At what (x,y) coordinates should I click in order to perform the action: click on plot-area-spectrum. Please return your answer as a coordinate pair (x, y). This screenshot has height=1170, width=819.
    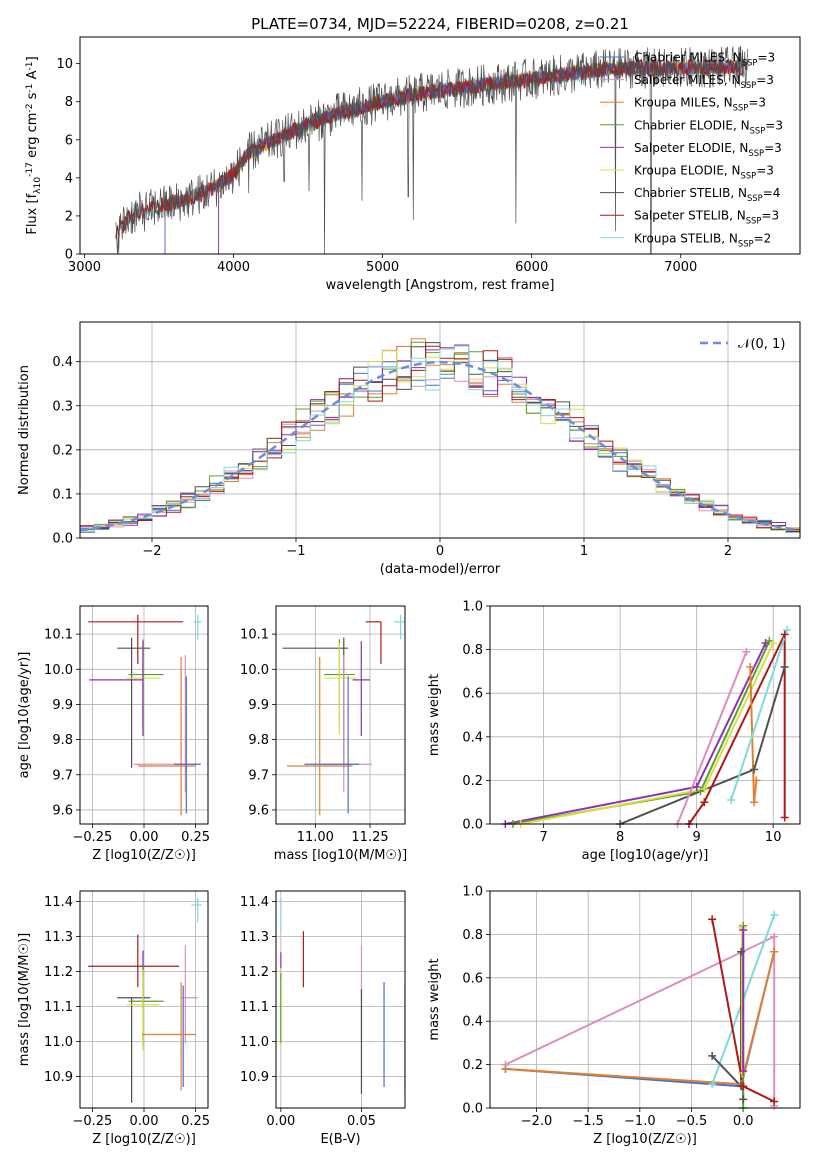
    Looking at the image, I should click on (432, 149).